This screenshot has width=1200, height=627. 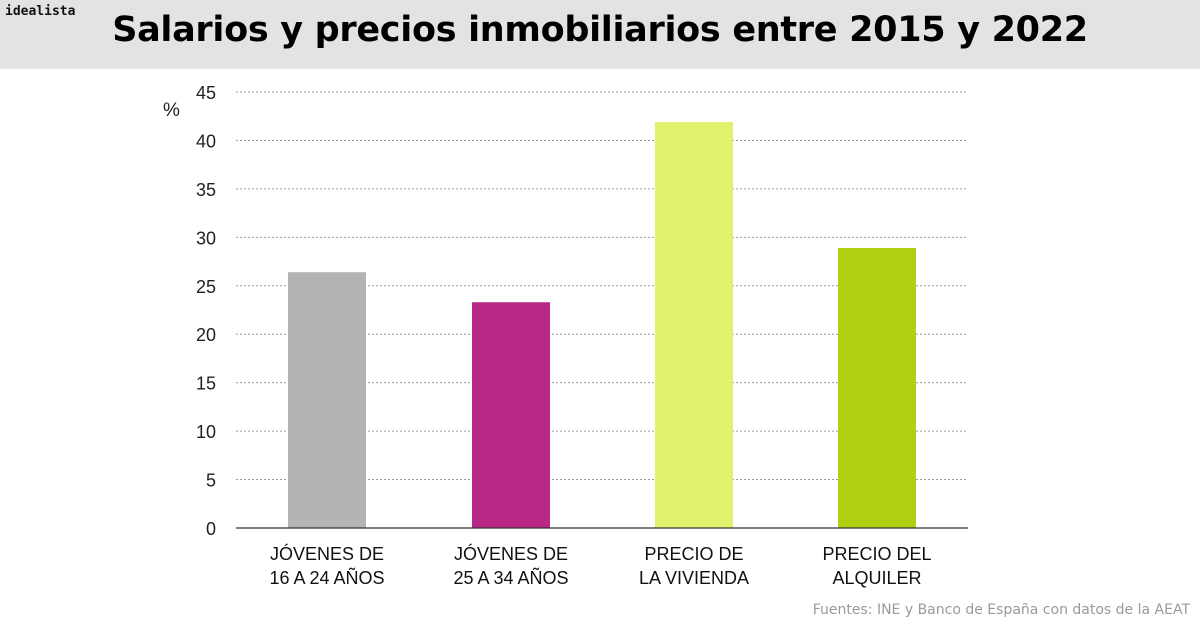 What do you see at coordinates (206, 335) in the screenshot?
I see `y-tick-label: 20` at bounding box center [206, 335].